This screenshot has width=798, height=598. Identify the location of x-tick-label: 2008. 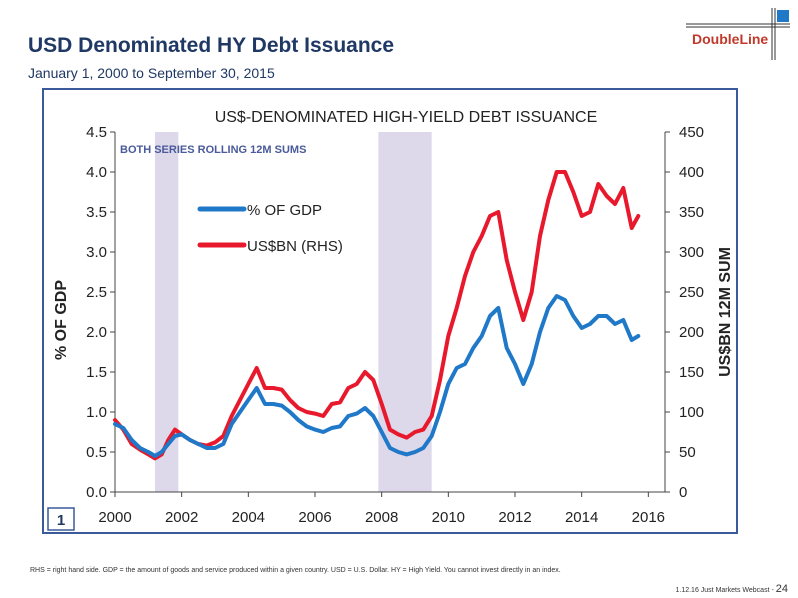
(381, 517).